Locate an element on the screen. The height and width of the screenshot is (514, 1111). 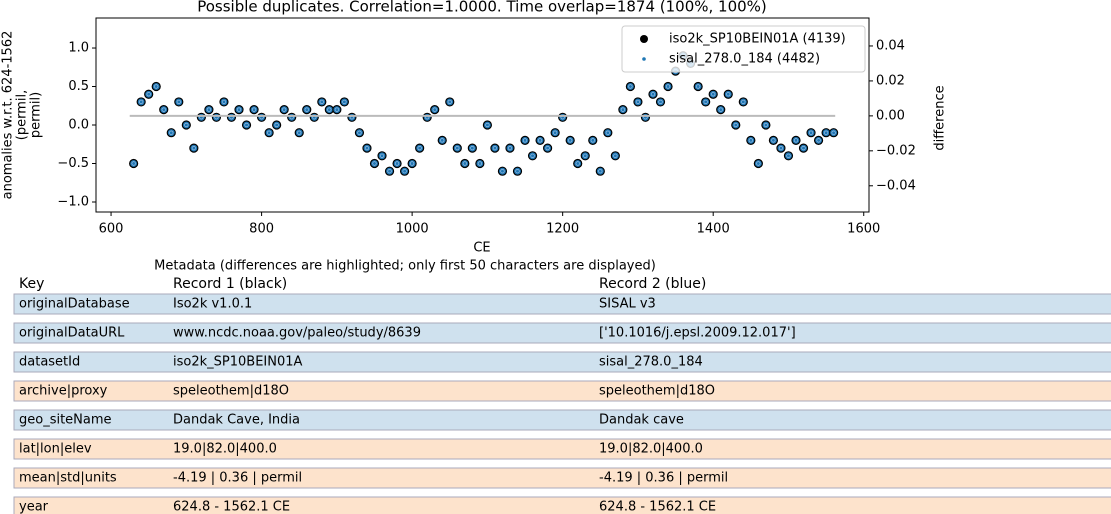
table-cell: ['10.1016/j.epsl.2009.12.017'] is located at coordinates (697, 333).